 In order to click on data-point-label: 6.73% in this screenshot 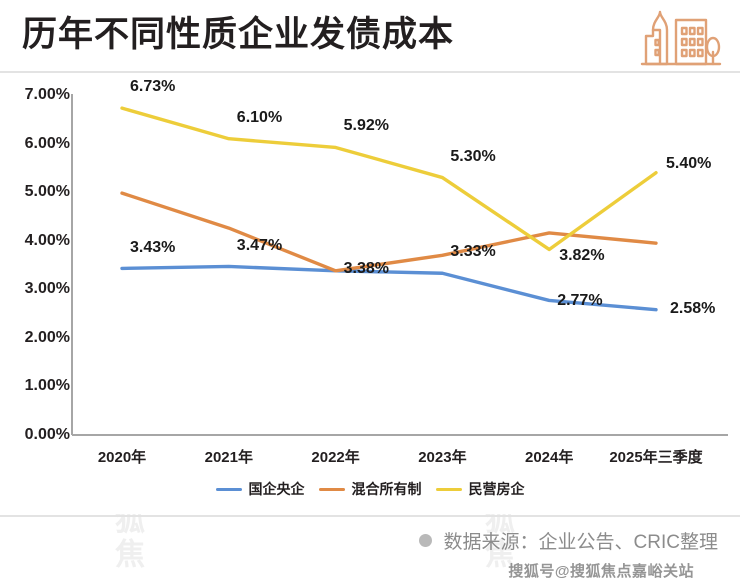, I will do `click(153, 87)`.